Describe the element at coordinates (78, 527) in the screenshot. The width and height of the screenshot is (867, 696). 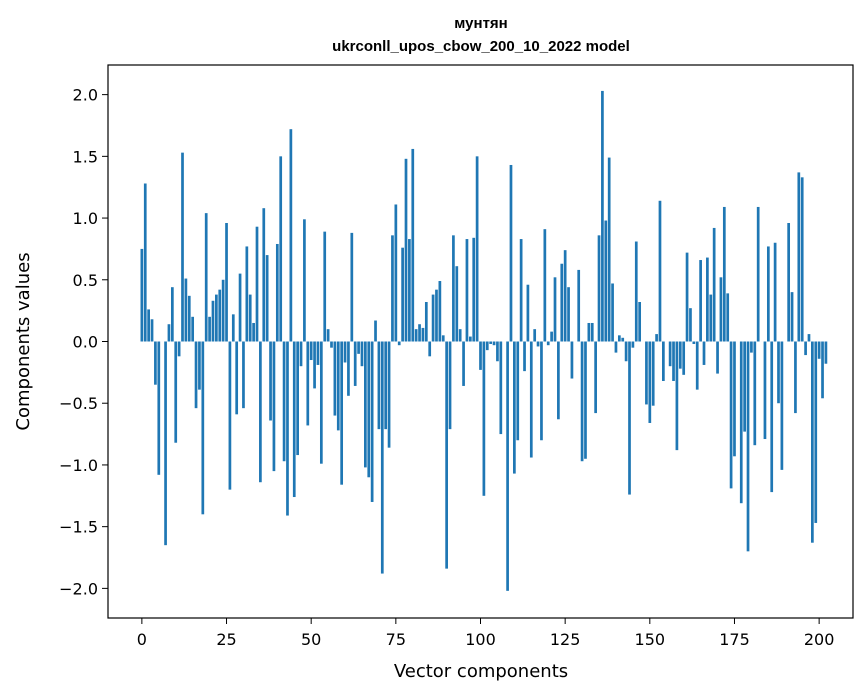
I see `y-tick-label: −1.5` at that location.